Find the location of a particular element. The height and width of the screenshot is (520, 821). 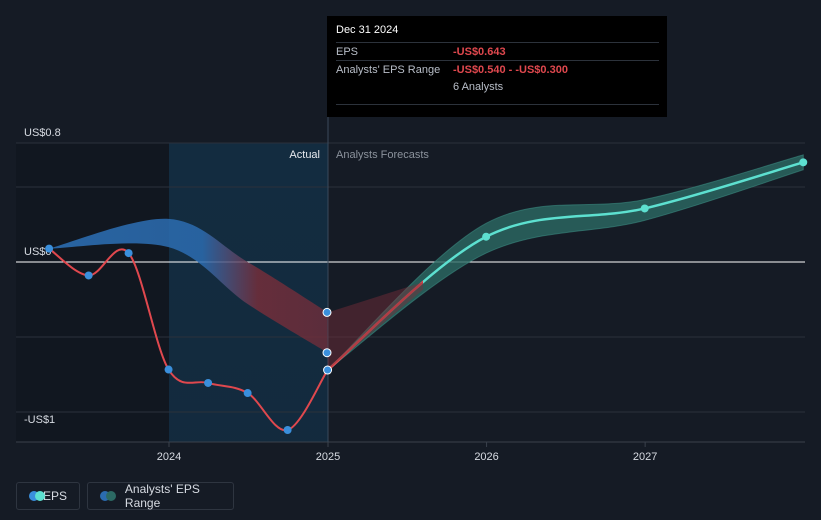

range-legend-icon is located at coordinates (108, 496).